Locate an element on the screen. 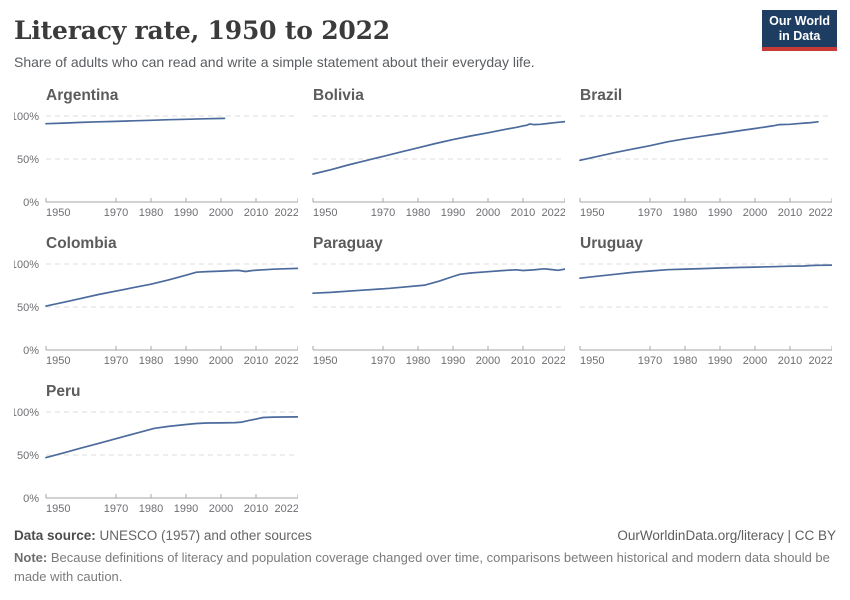 The height and width of the screenshot is (600, 850). chart-title-paraguay: Paraguay is located at coordinates (348, 243).